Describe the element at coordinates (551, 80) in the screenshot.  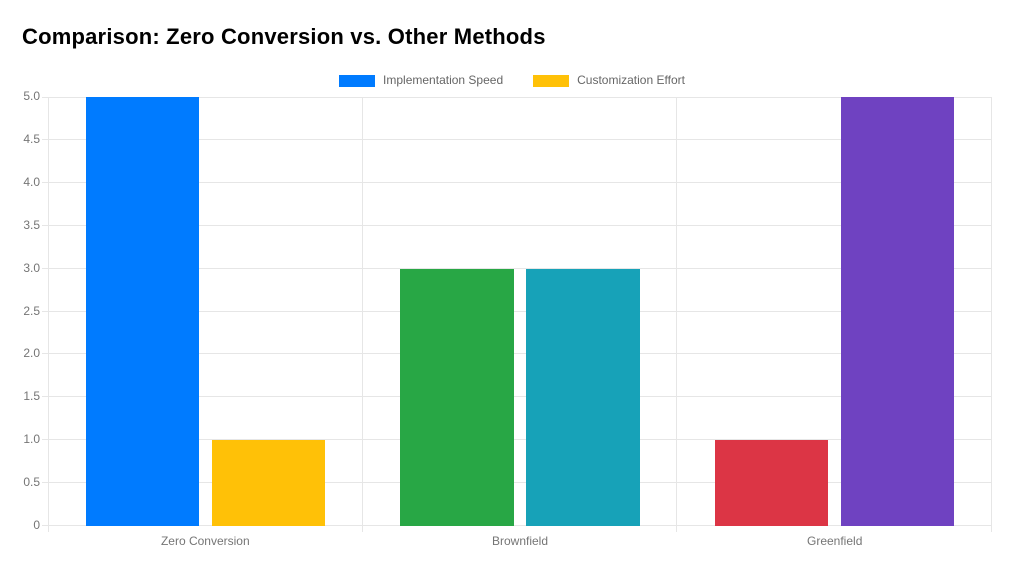
I see `legend-swatch-customization-effort` at that location.